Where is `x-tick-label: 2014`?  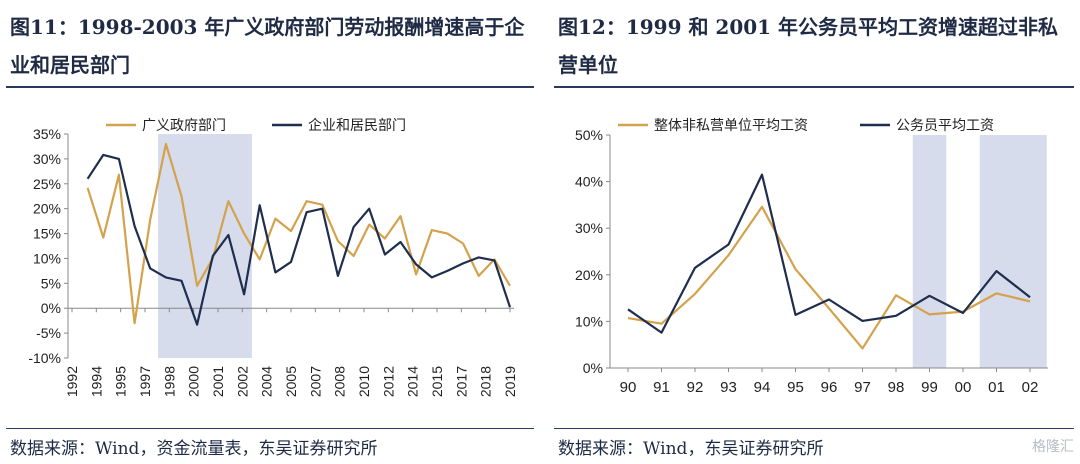
x-tick-label: 2014 is located at coordinates (413, 381).